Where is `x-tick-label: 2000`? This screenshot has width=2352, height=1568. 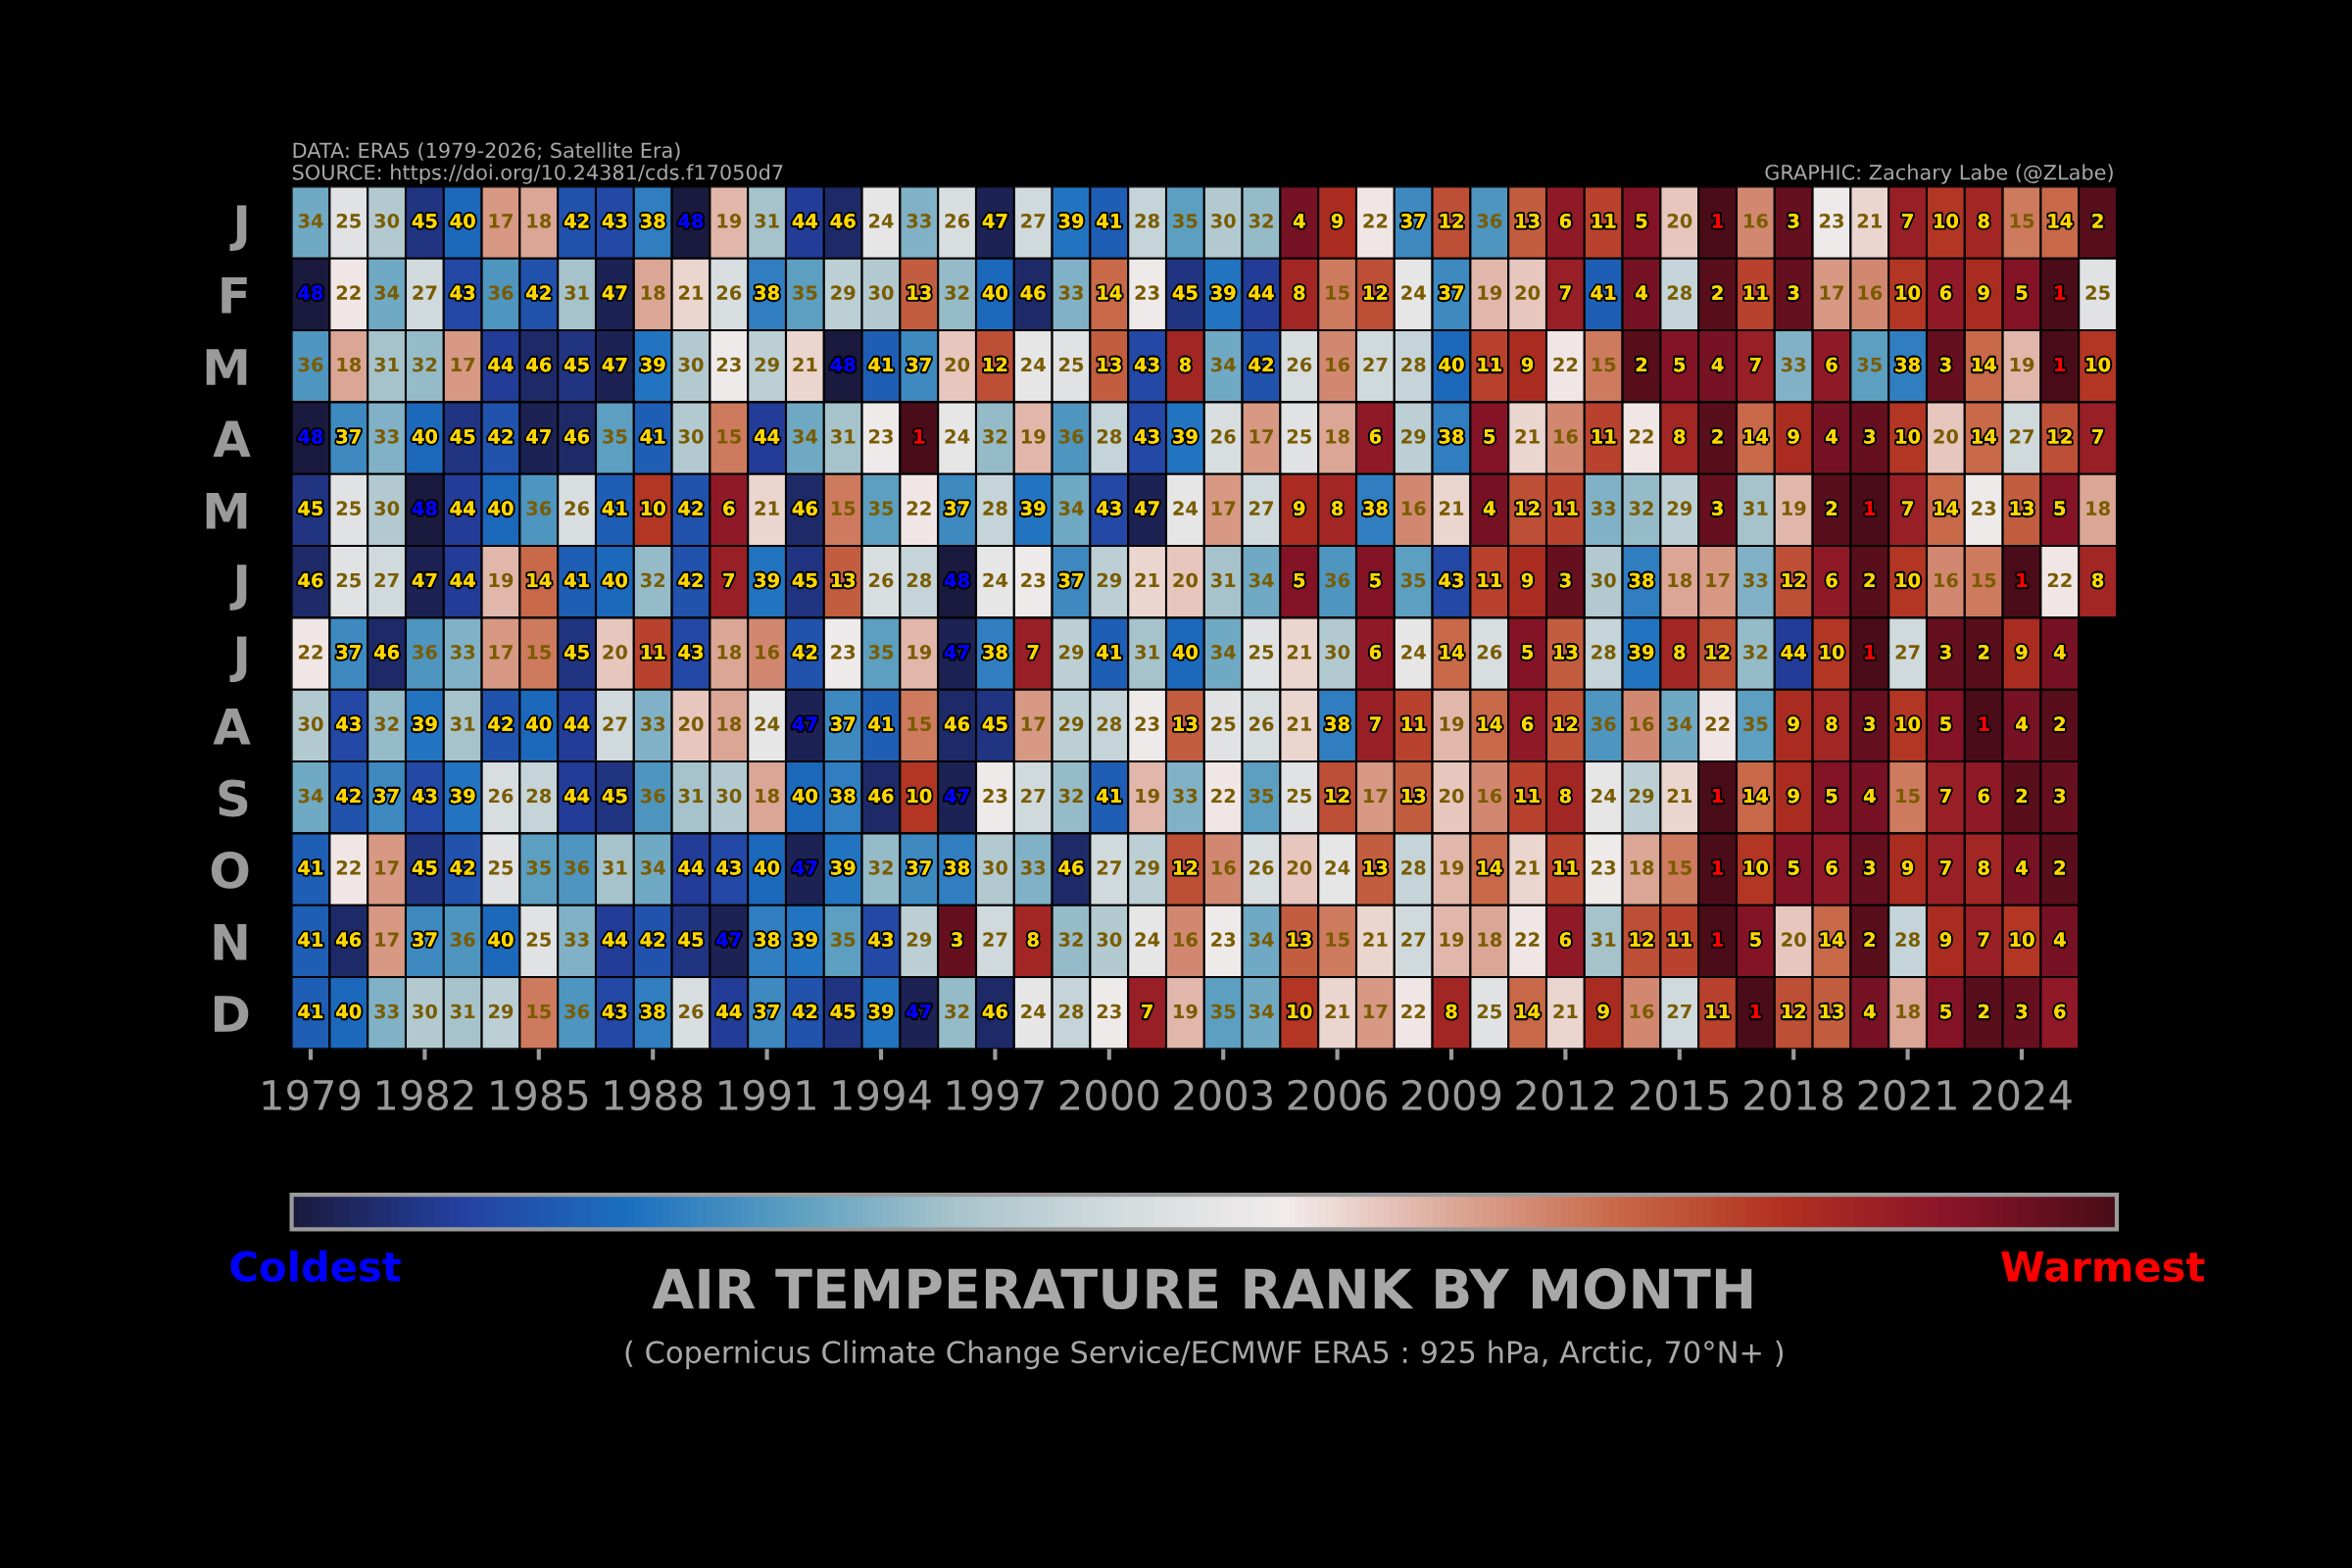
x-tick-label: 2000 is located at coordinates (1109, 1095).